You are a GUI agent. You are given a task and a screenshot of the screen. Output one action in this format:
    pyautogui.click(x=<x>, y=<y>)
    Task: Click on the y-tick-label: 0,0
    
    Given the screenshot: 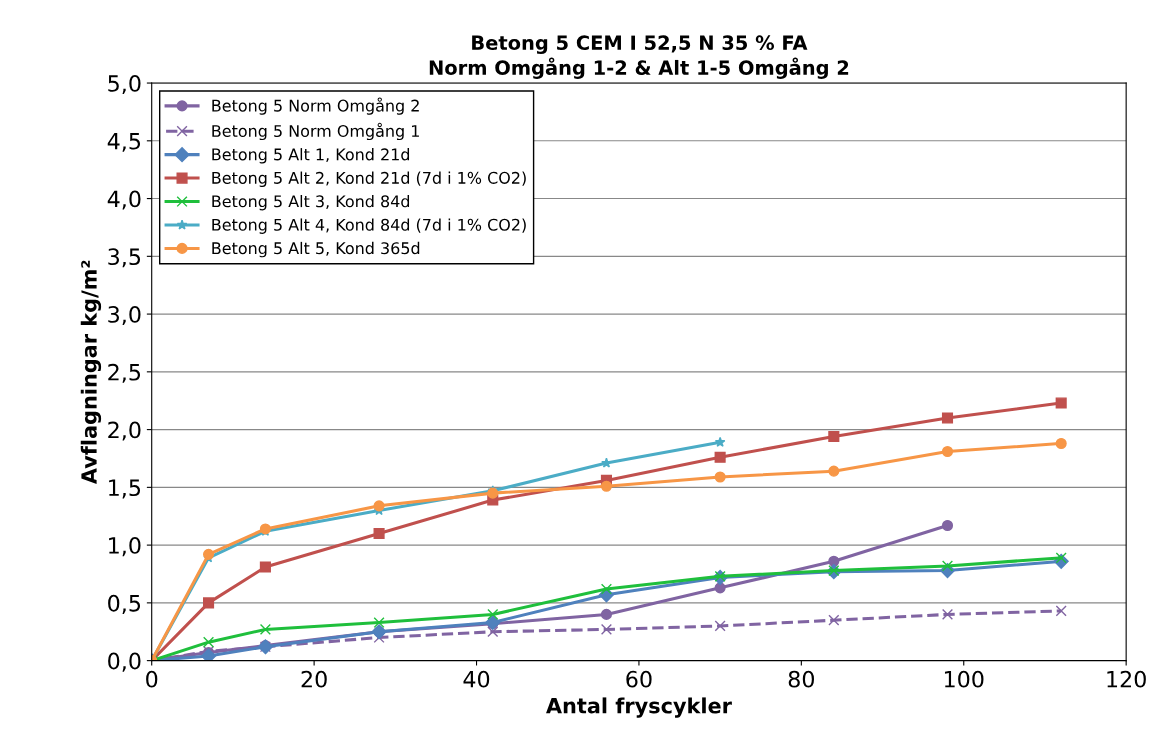 What is the action you would take?
    pyautogui.click(x=124, y=662)
    